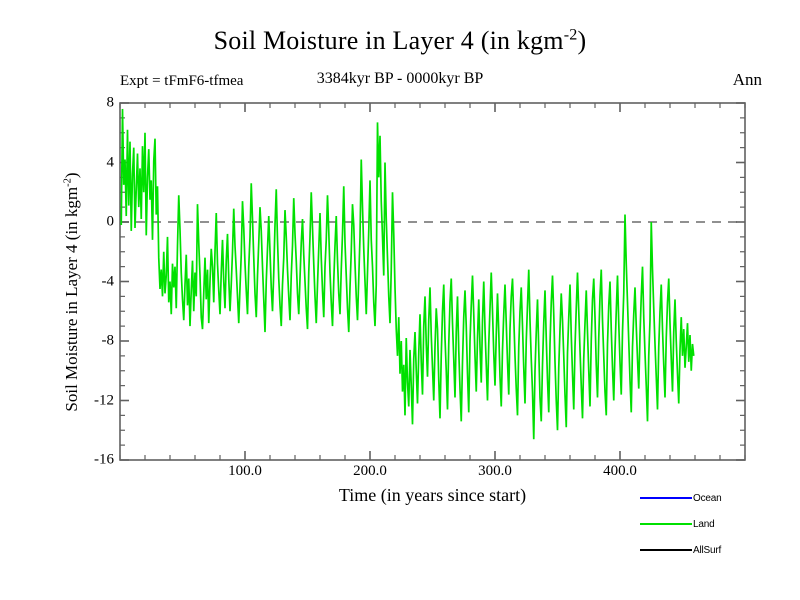 The height and width of the screenshot is (600, 800). What do you see at coordinates (620, 471) in the screenshot?
I see `x-axis-tick-label: 400.0` at bounding box center [620, 471].